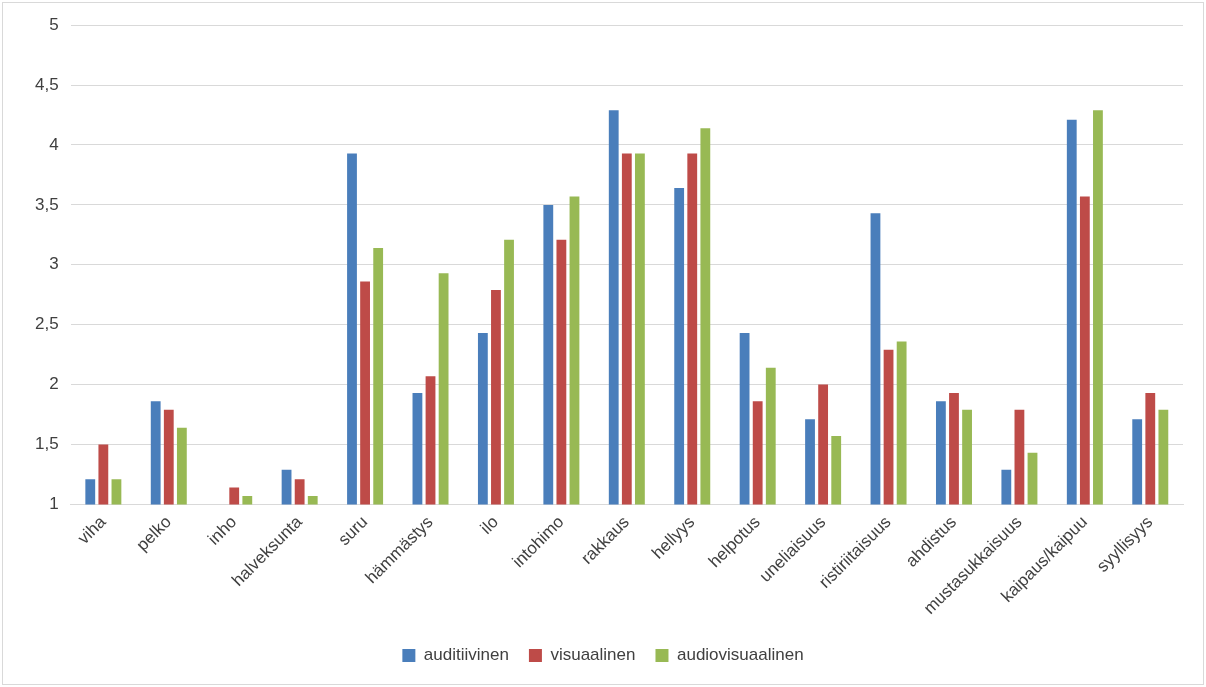 This screenshot has width=1206, height=687. Describe the element at coordinates (466, 655) in the screenshot. I see `legend-label: auditiivinen` at that location.